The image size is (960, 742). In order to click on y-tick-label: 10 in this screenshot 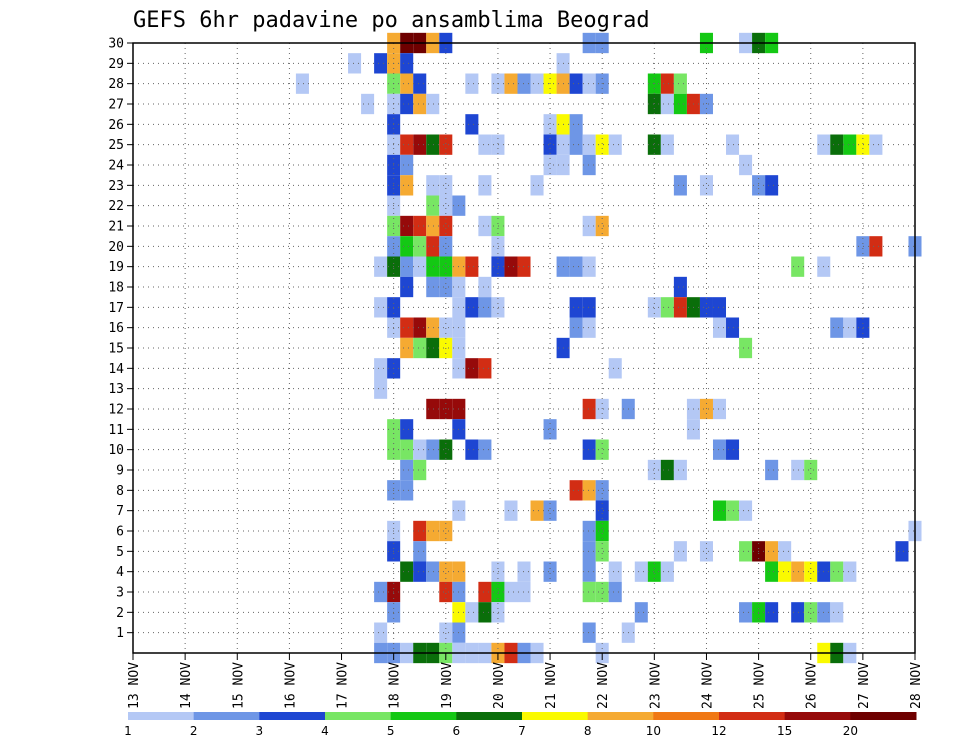, I will do `click(116, 450)`.